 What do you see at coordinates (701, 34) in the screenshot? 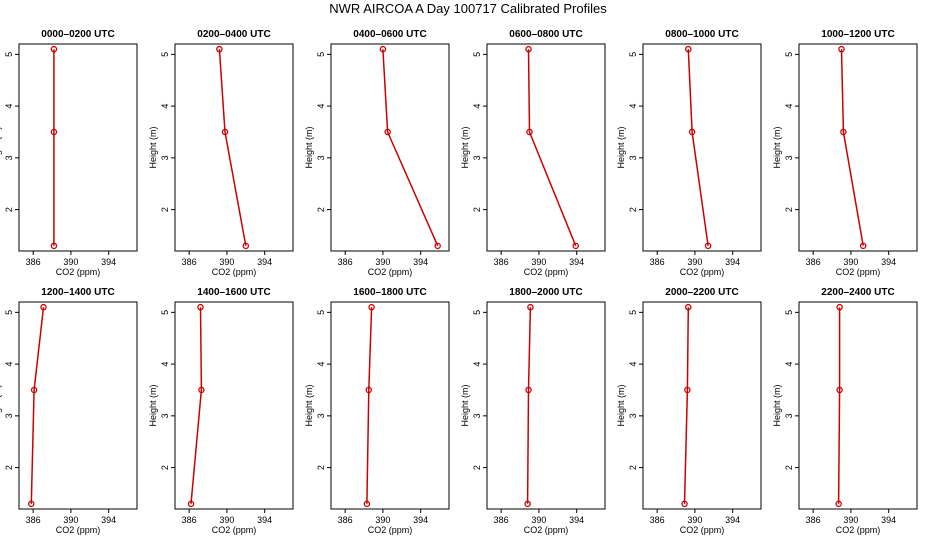
I see `panel-title: 0800–1000 UTC` at bounding box center [701, 34].